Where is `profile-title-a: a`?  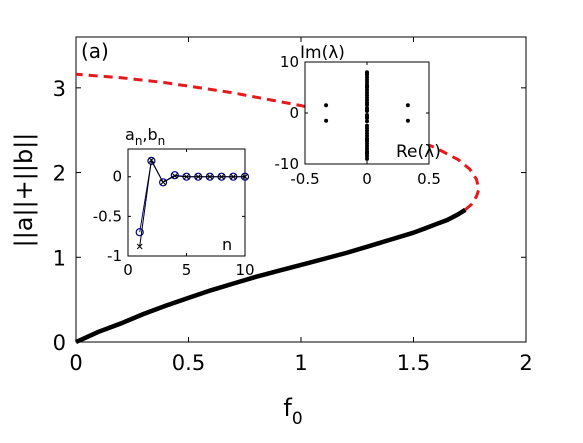 profile-title-a: a is located at coordinates (130, 134).